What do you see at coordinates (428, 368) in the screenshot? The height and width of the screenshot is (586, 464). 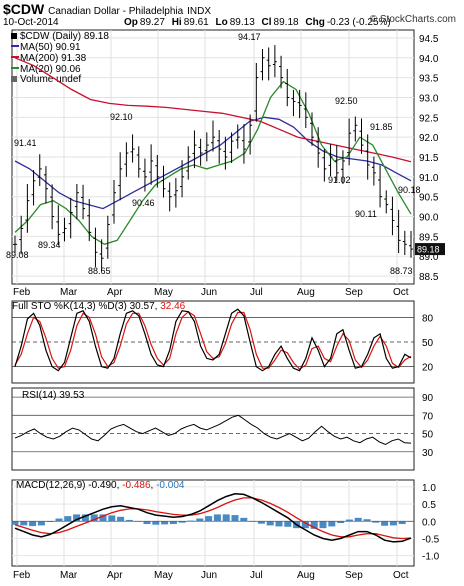 I see `y-tick-label: 20` at bounding box center [428, 368].